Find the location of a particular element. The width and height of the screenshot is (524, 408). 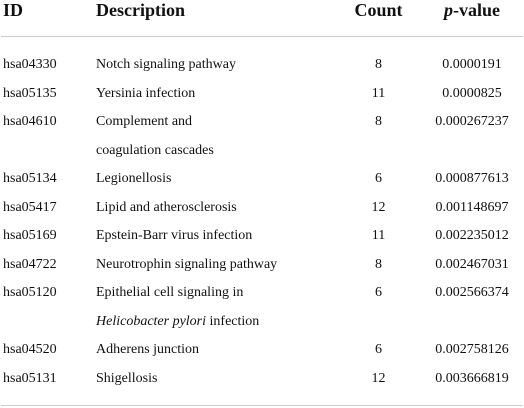

table-header: ID Description Count p-value is located at coordinates (262, 18).